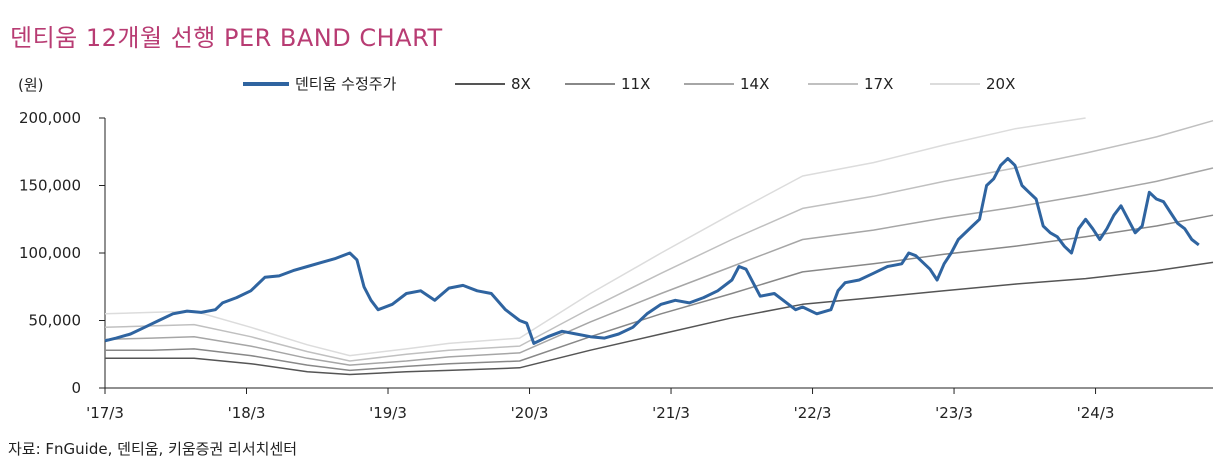 This screenshot has height=473, width=1221. What do you see at coordinates (247, 413) in the screenshot?
I see `x-tick-label: '18/3` at bounding box center [247, 413].